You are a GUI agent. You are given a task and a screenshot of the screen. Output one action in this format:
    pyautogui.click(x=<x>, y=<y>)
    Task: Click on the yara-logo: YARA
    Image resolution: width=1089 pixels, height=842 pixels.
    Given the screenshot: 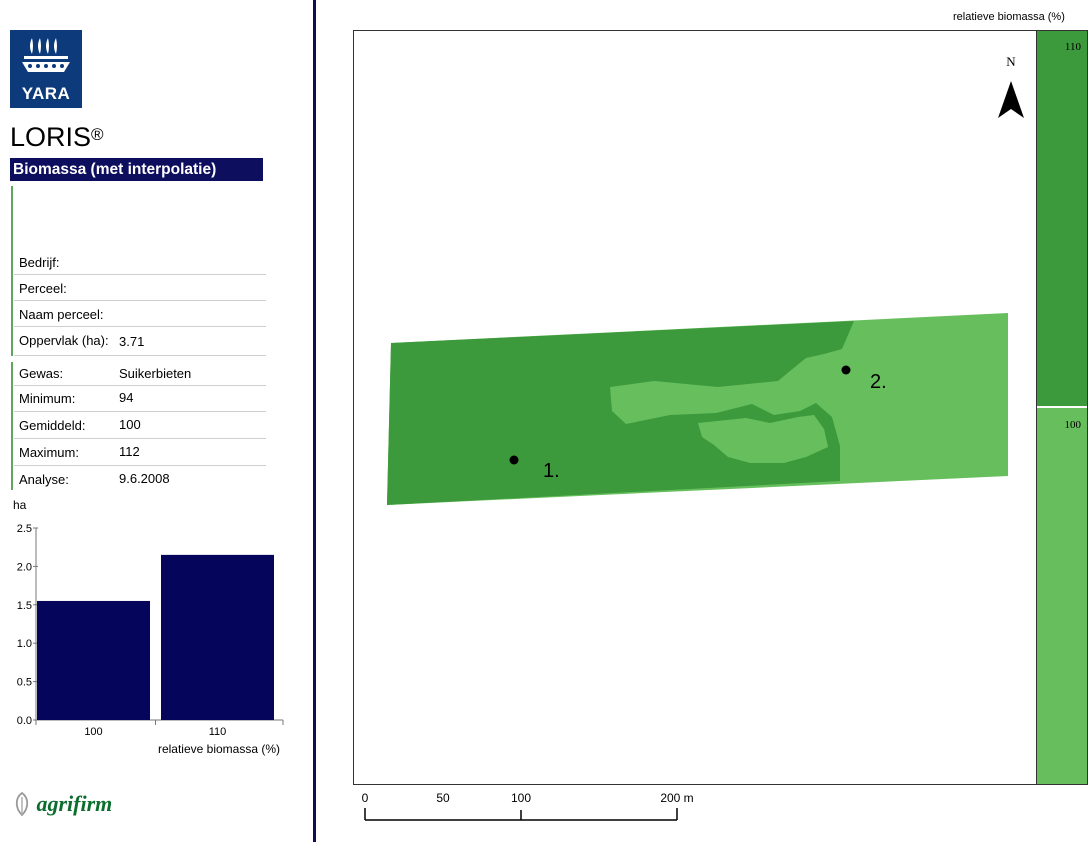 What is the action you would take?
    pyautogui.click(x=46, y=69)
    